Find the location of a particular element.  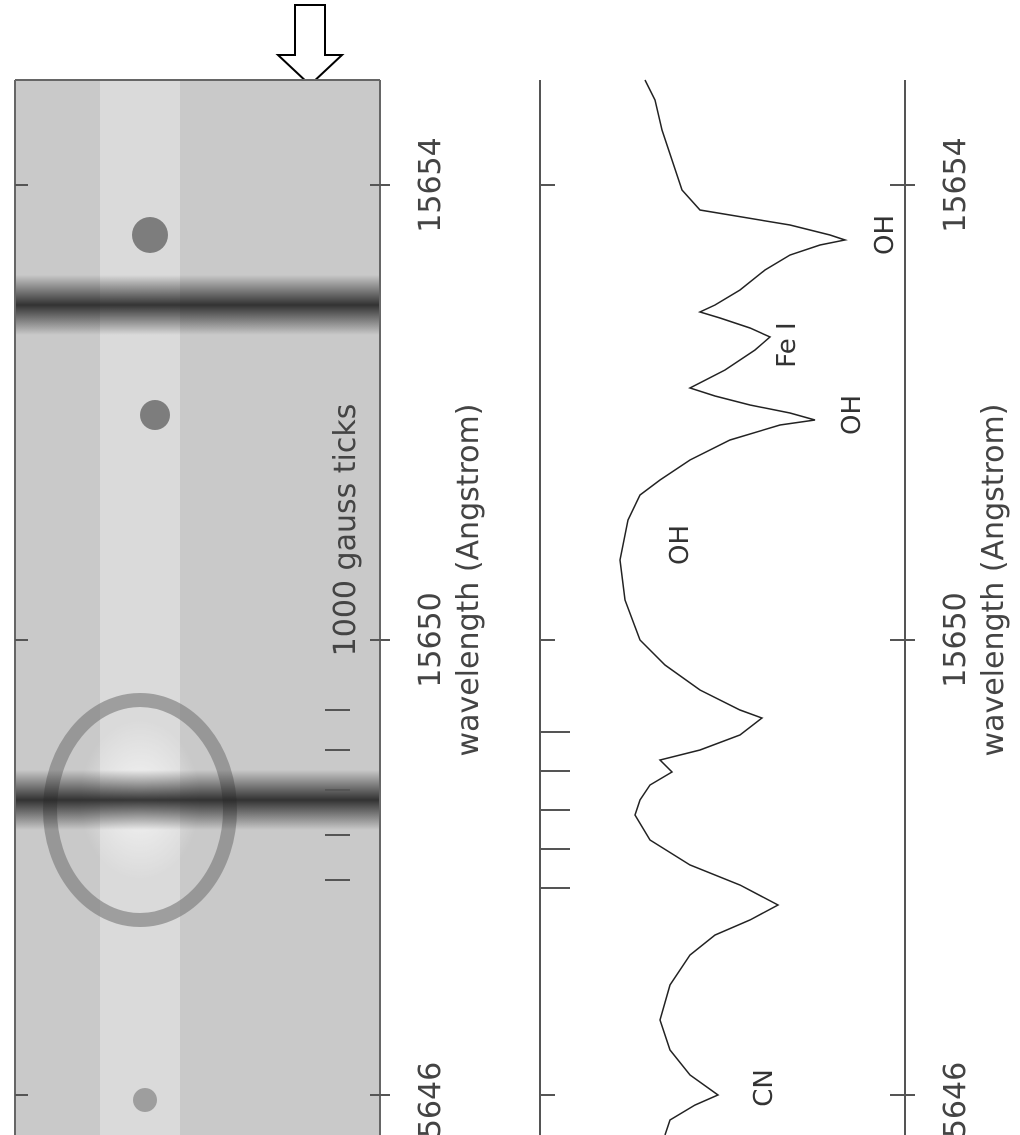

annotation: Fe I is located at coordinates (787, 344).